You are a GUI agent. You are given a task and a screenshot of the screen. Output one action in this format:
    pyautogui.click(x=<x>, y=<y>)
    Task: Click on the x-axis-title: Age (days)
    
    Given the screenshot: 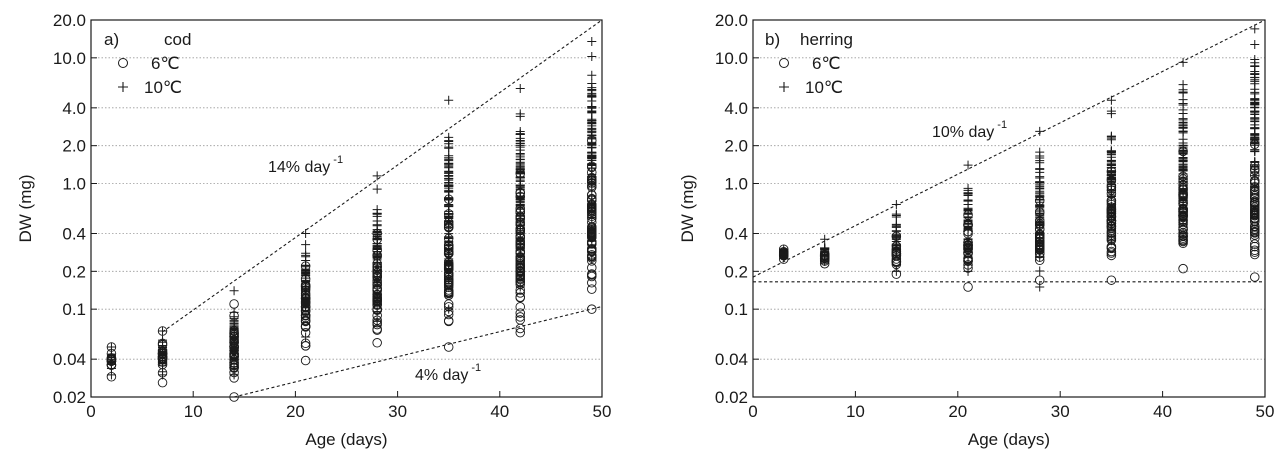 What is the action you would take?
    pyautogui.click(x=1009, y=439)
    